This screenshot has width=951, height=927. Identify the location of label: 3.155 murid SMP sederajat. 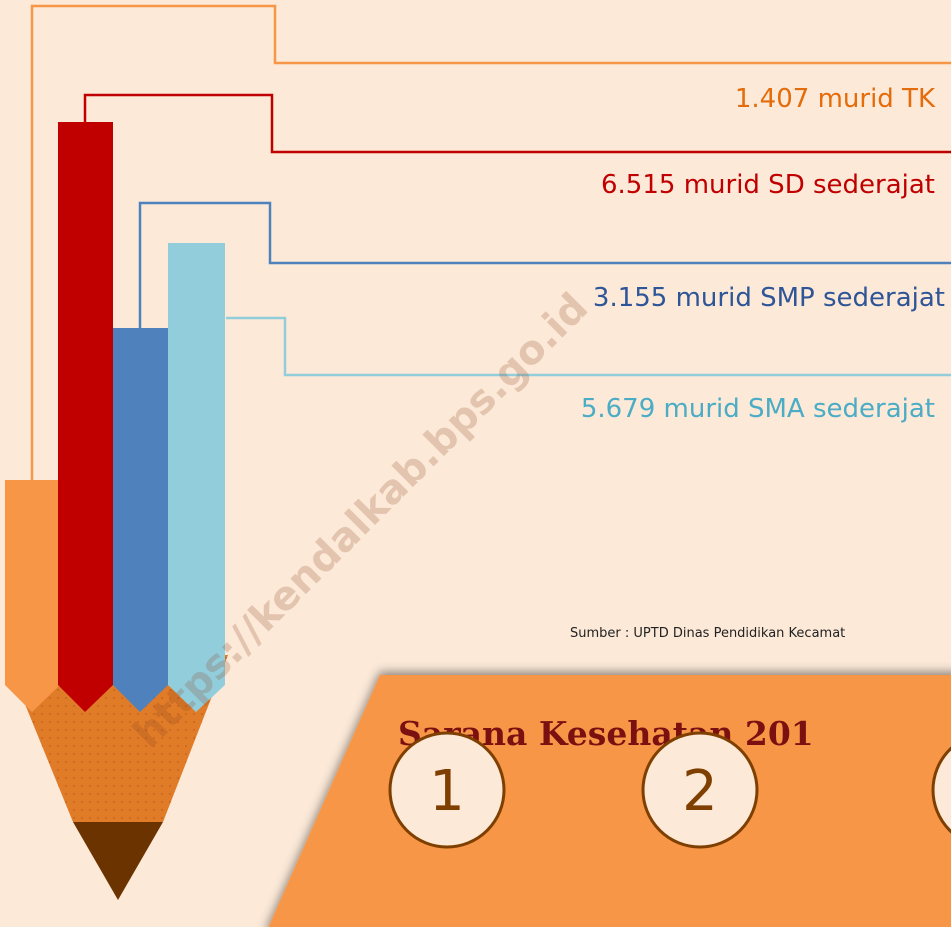
(769, 298).